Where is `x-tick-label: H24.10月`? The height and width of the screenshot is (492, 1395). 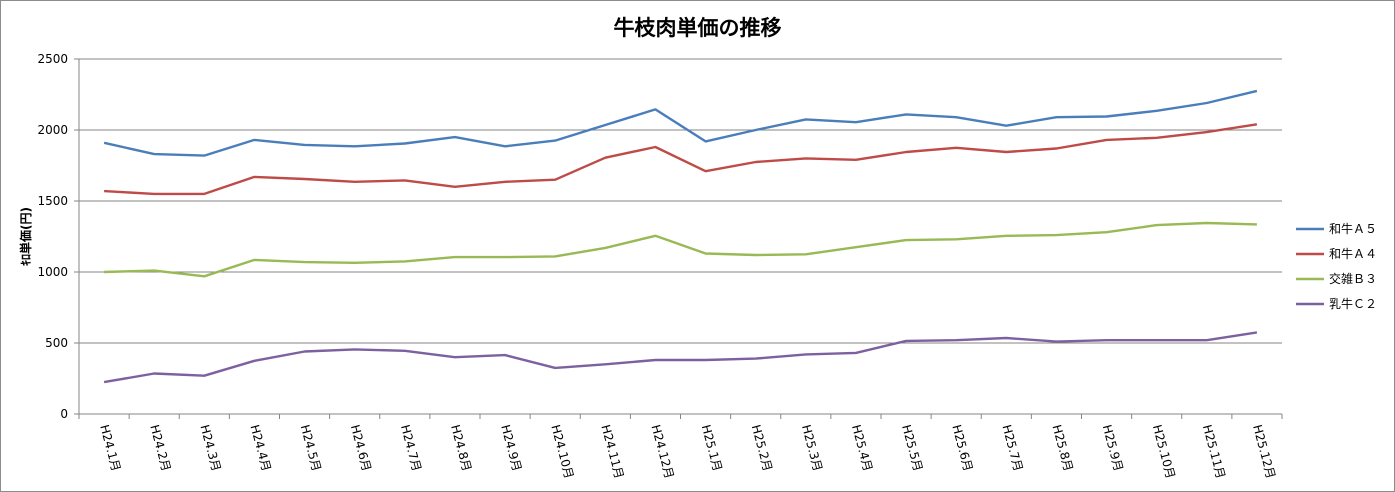 x-tick-label: H24.10月 is located at coordinates (562, 451).